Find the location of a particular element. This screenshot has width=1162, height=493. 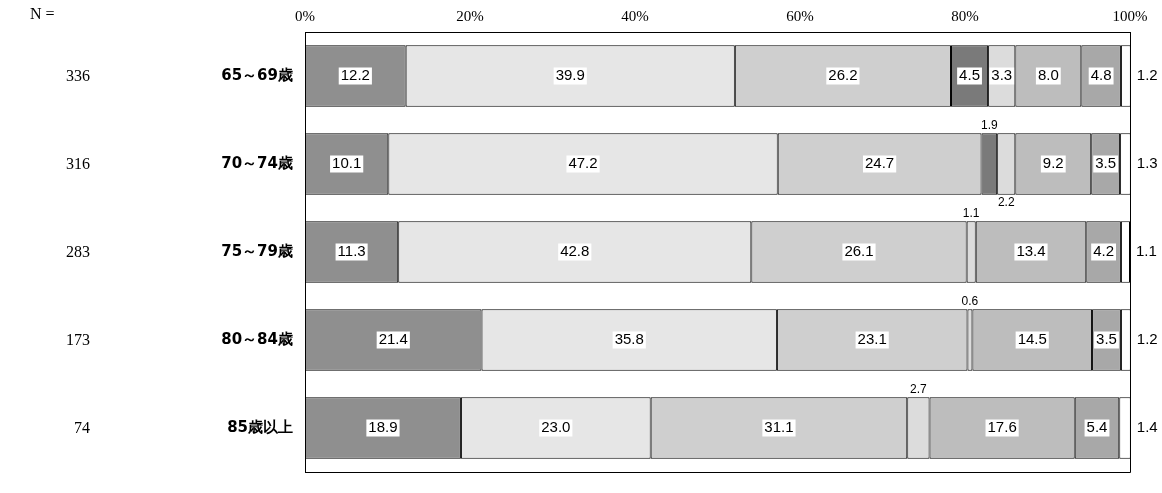

data-label: 35.8 is located at coordinates (629, 339).